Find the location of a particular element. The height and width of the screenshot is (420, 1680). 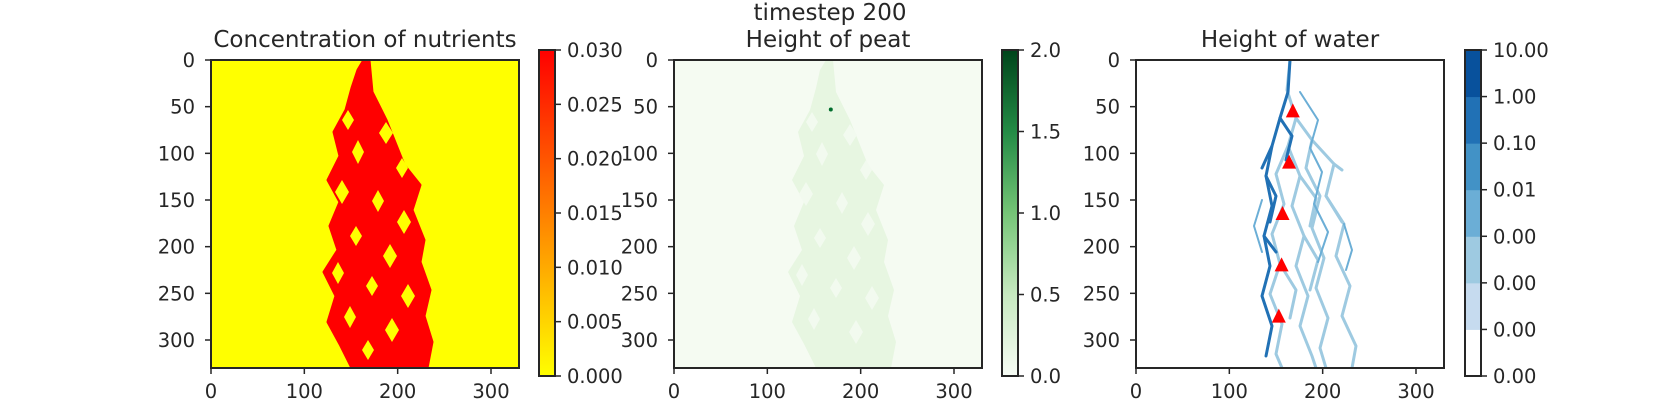

water-y-tick-label: 100 is located at coordinates (1101, 153).